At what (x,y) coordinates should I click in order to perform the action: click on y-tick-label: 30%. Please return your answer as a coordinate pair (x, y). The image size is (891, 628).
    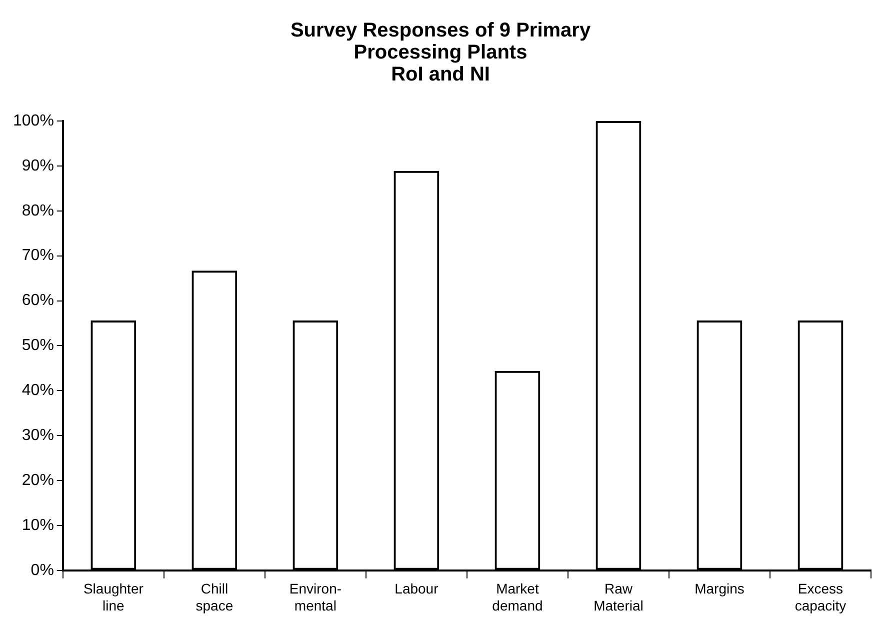
    Looking at the image, I should click on (38, 435).